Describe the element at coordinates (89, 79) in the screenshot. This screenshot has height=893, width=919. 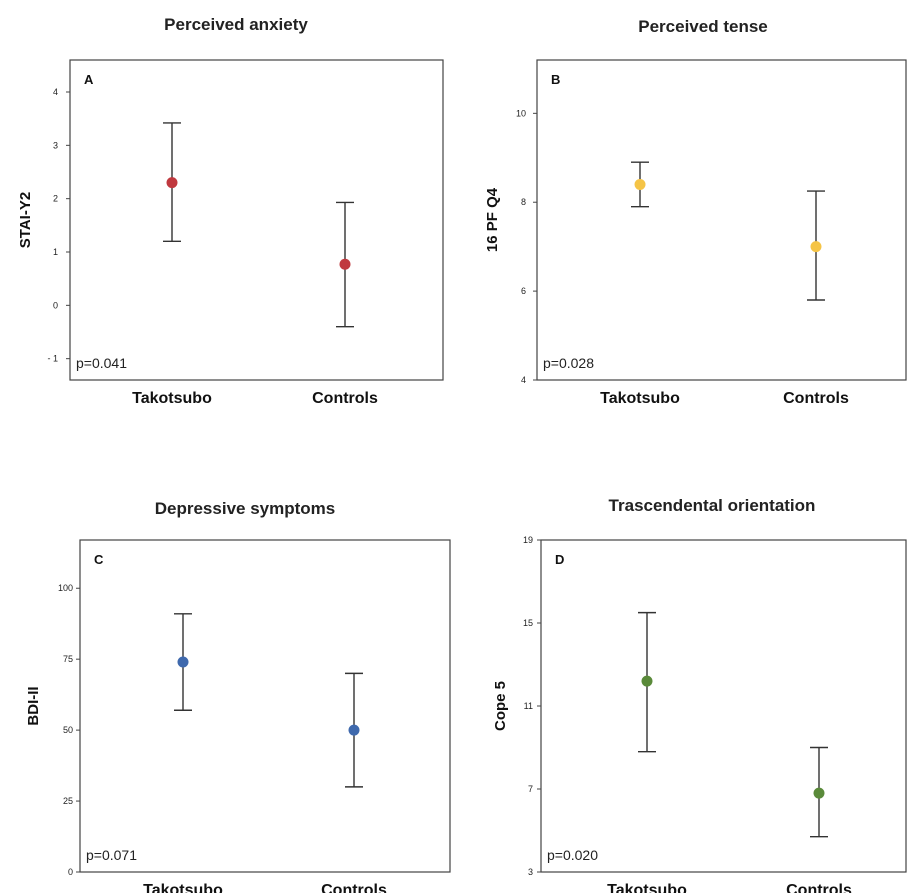
I see `panel-a-panel-letter: A` at that location.